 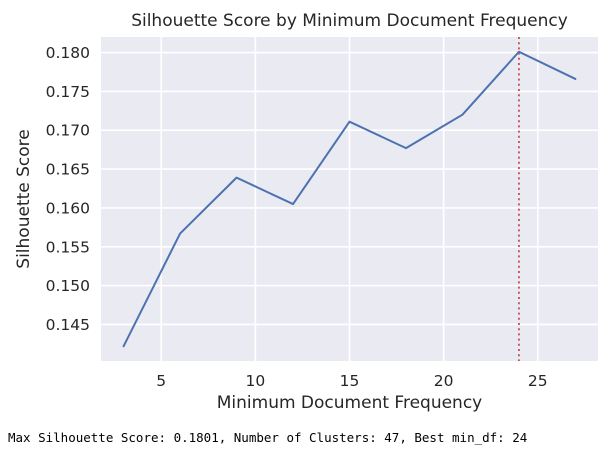 I want to click on y-tick-label: 0.150, so click(x=68, y=286).